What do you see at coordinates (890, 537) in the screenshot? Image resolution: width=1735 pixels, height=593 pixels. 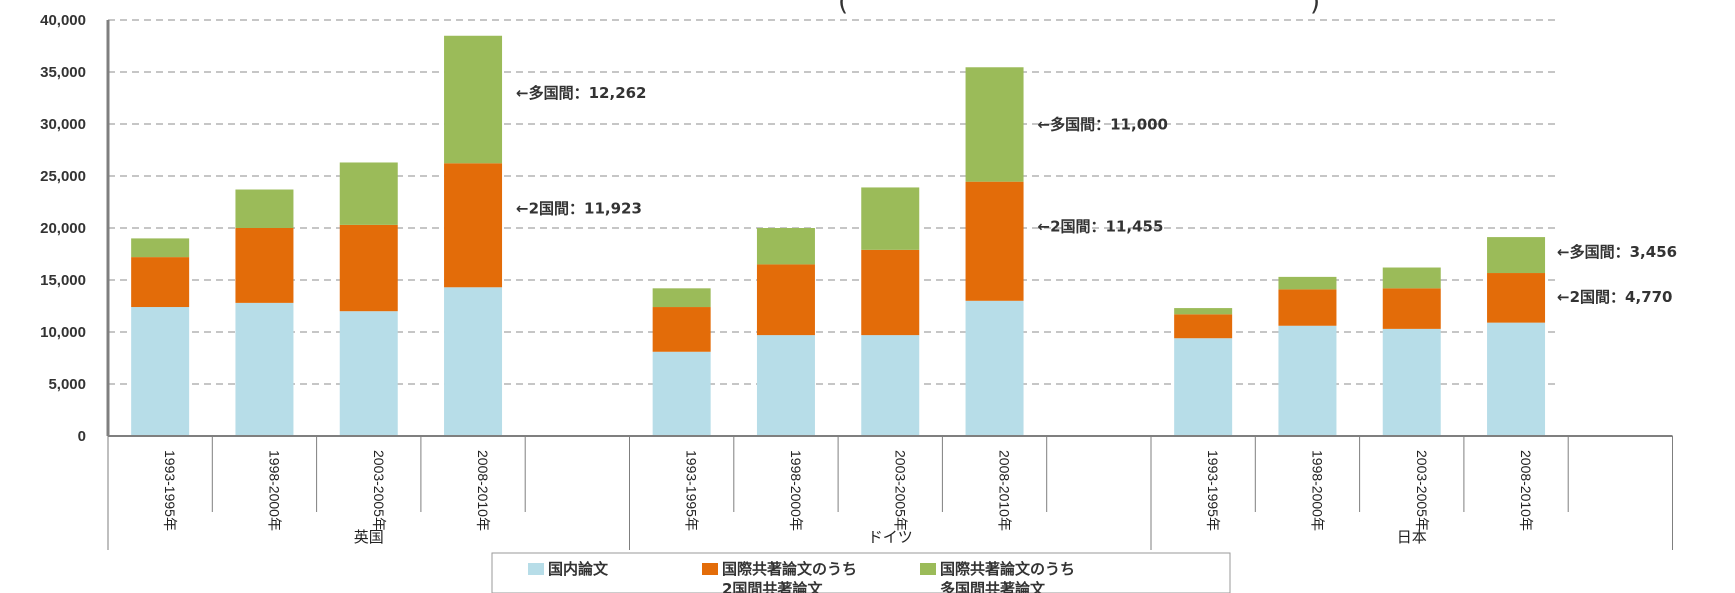 I see `group-label: ドイツ` at bounding box center [890, 537].